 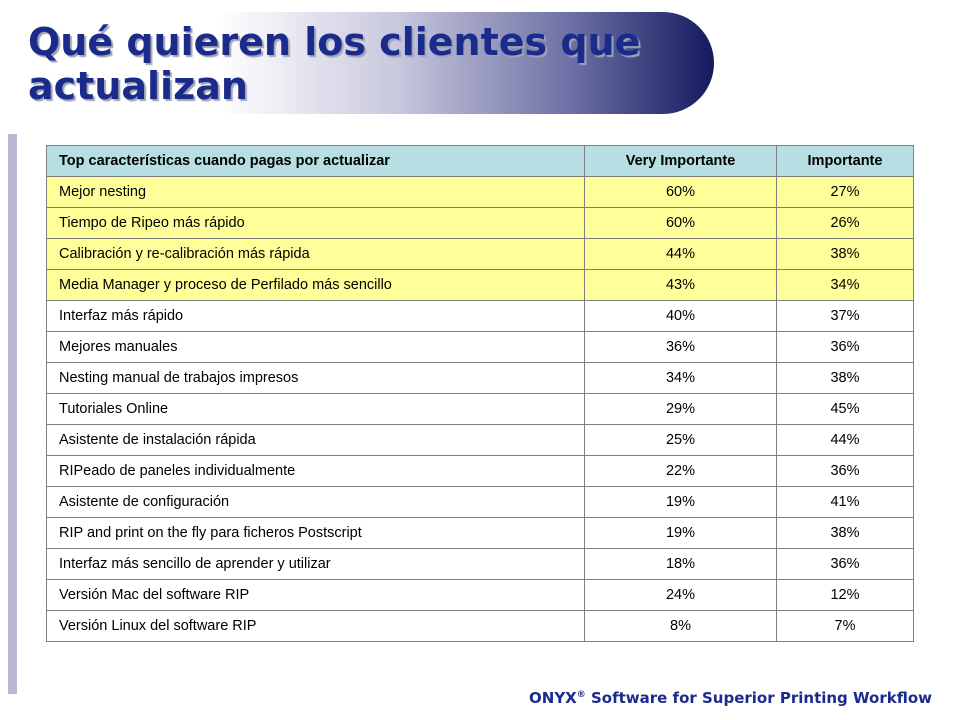 What do you see at coordinates (845, 161) in the screenshot?
I see `header-important: Importante` at bounding box center [845, 161].